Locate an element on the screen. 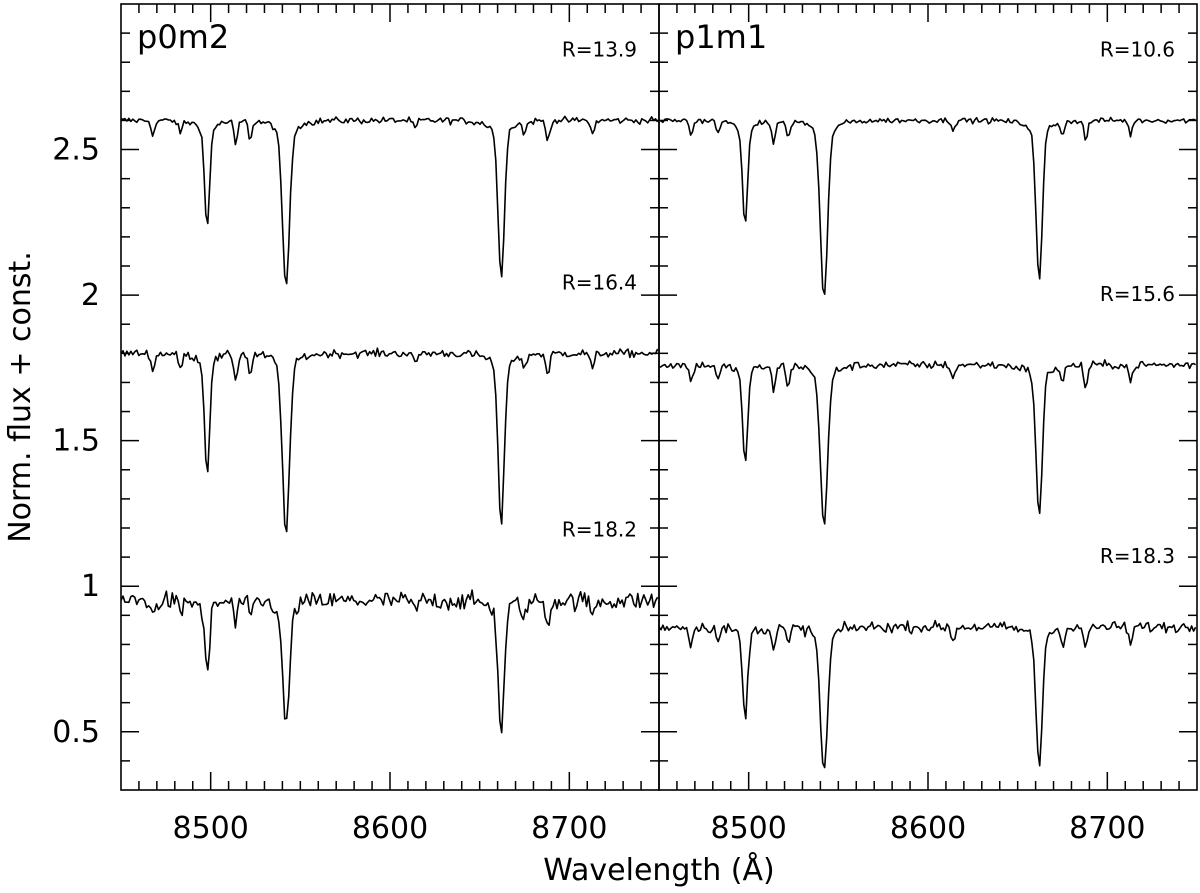 This screenshot has width=1200, height=893. y-tick-label-1: 1 is located at coordinates (90, 586).